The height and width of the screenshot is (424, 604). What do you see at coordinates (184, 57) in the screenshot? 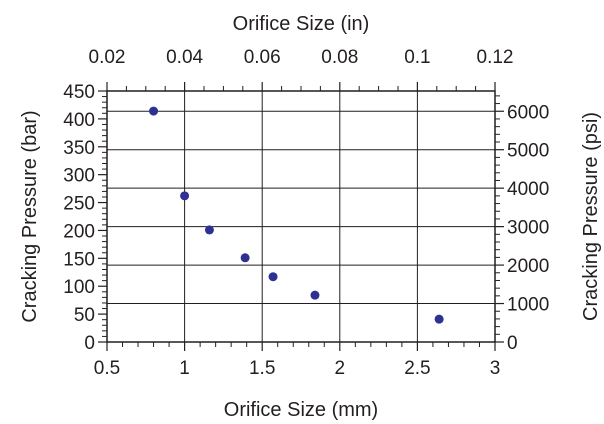
I see `x2-tick-label: 0.04` at bounding box center [184, 57].